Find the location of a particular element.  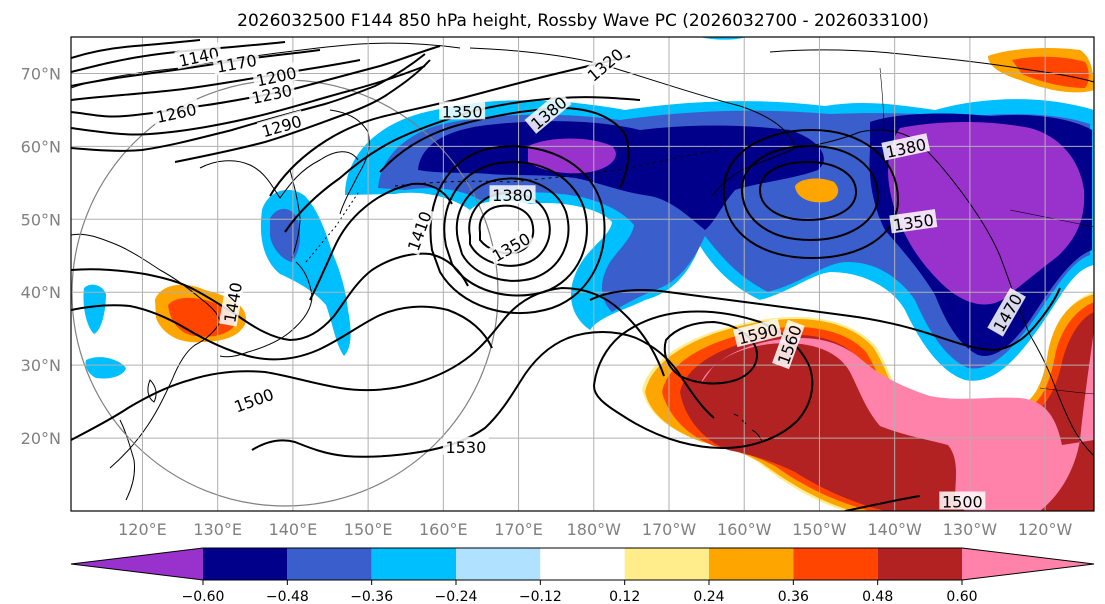

contour-label: 1530 is located at coordinates (465, 446).